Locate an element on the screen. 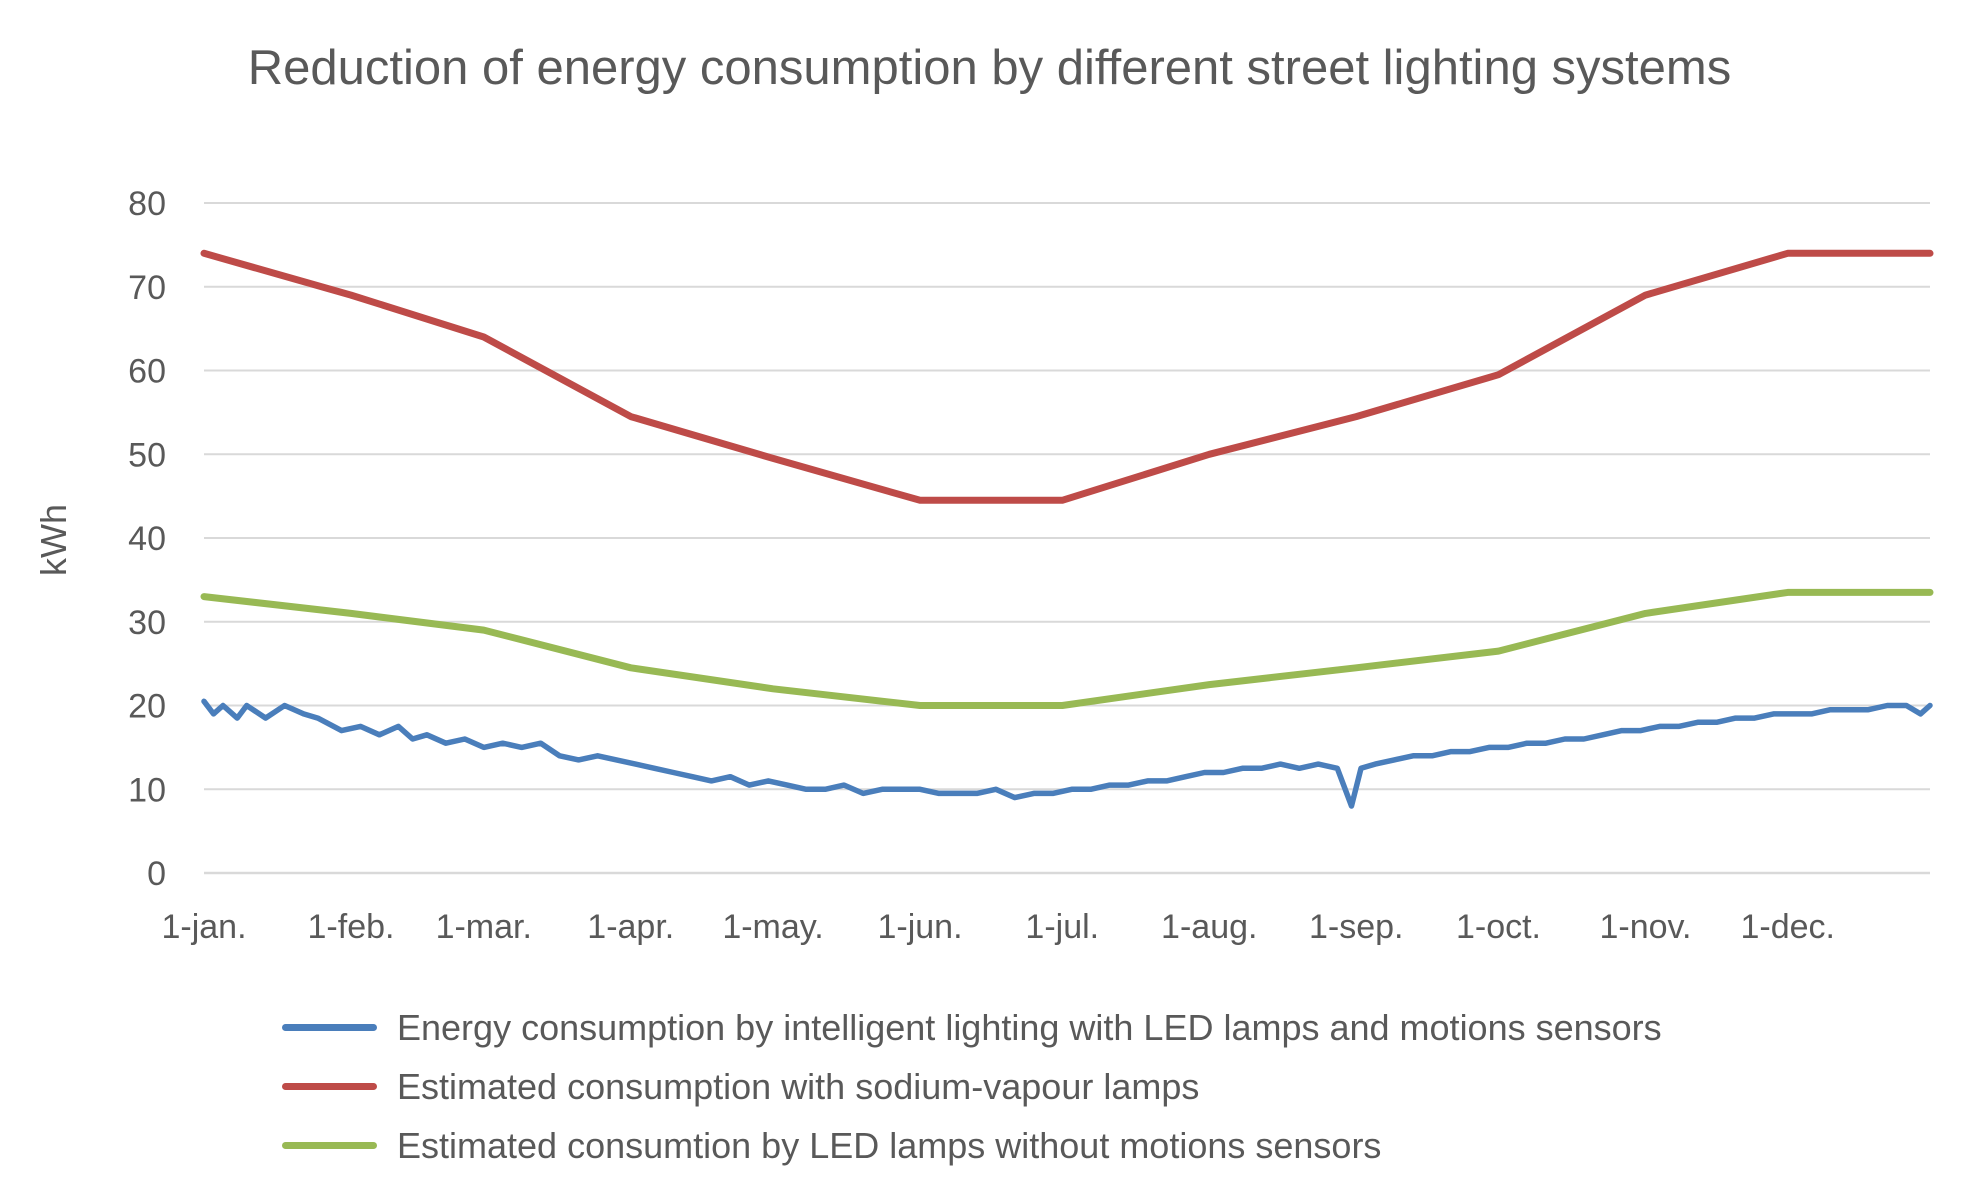 Image resolution: width=1979 pixels, height=1185 pixels. y-tick-label: 10 is located at coordinates (147, 790).